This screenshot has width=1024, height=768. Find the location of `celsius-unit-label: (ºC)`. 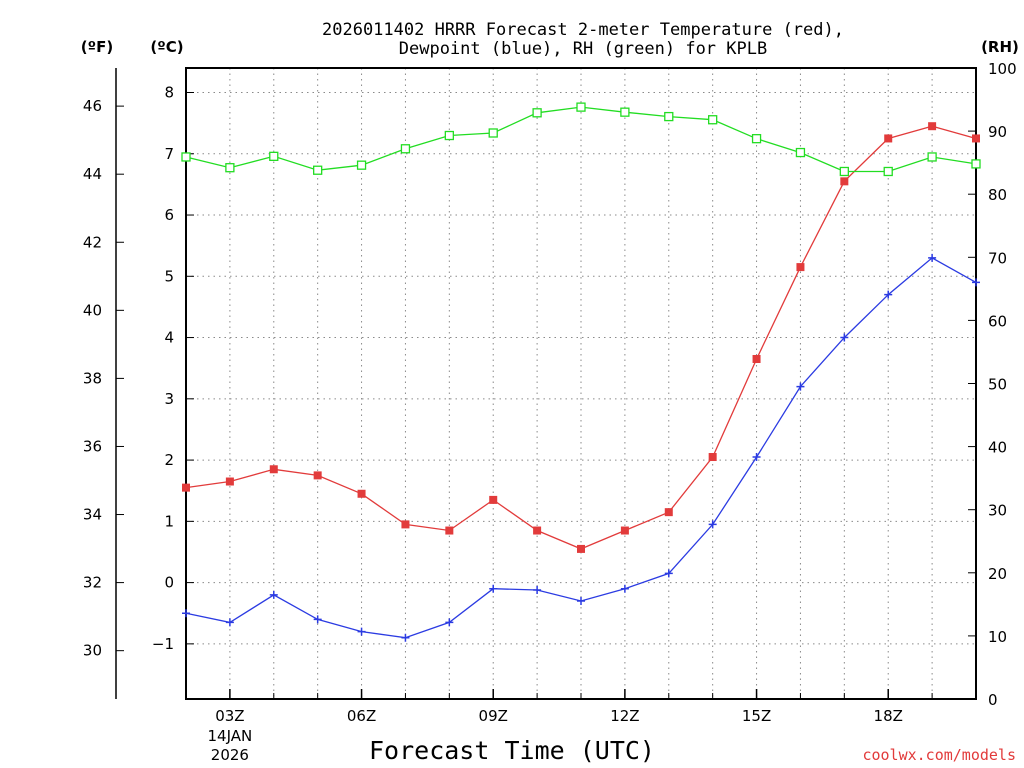

celsius-unit-label: (ºC) is located at coordinates (166, 47).